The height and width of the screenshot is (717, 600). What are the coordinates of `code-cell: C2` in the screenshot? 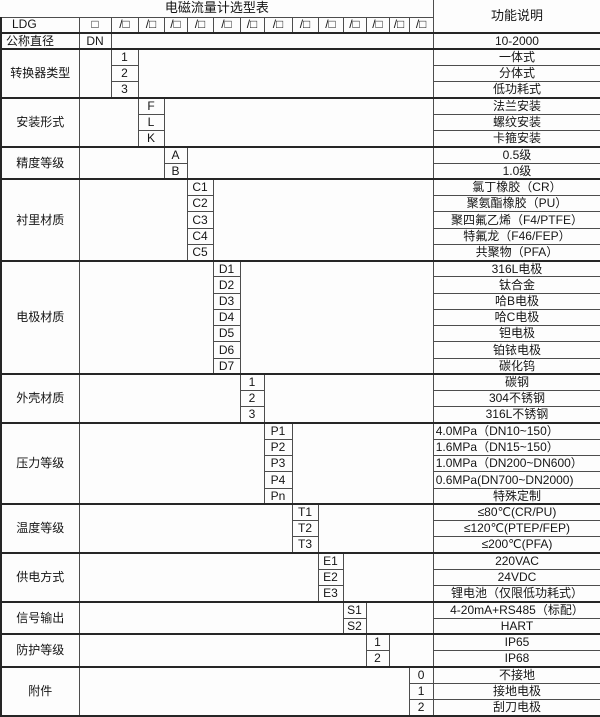 It's located at (200, 203).